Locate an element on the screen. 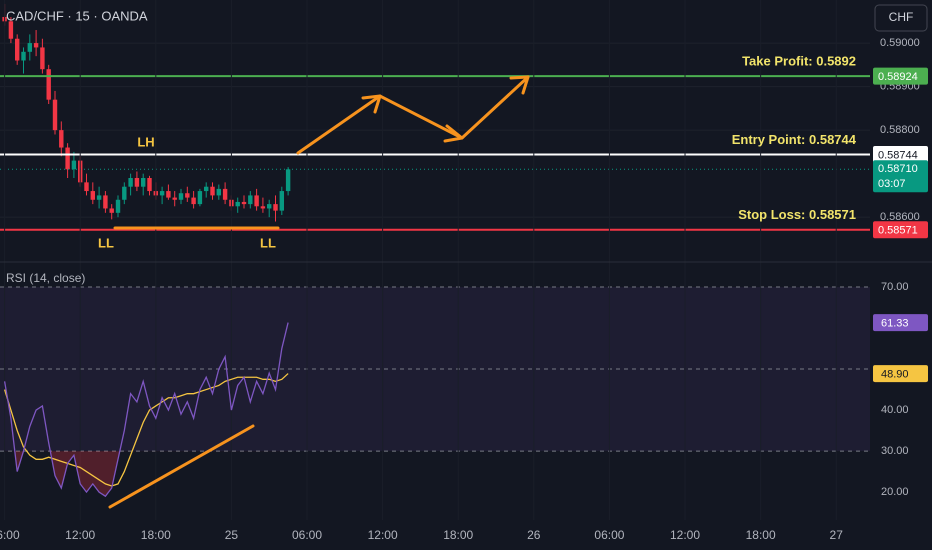  level-tag-label: 0.58744 is located at coordinates (898, 155).